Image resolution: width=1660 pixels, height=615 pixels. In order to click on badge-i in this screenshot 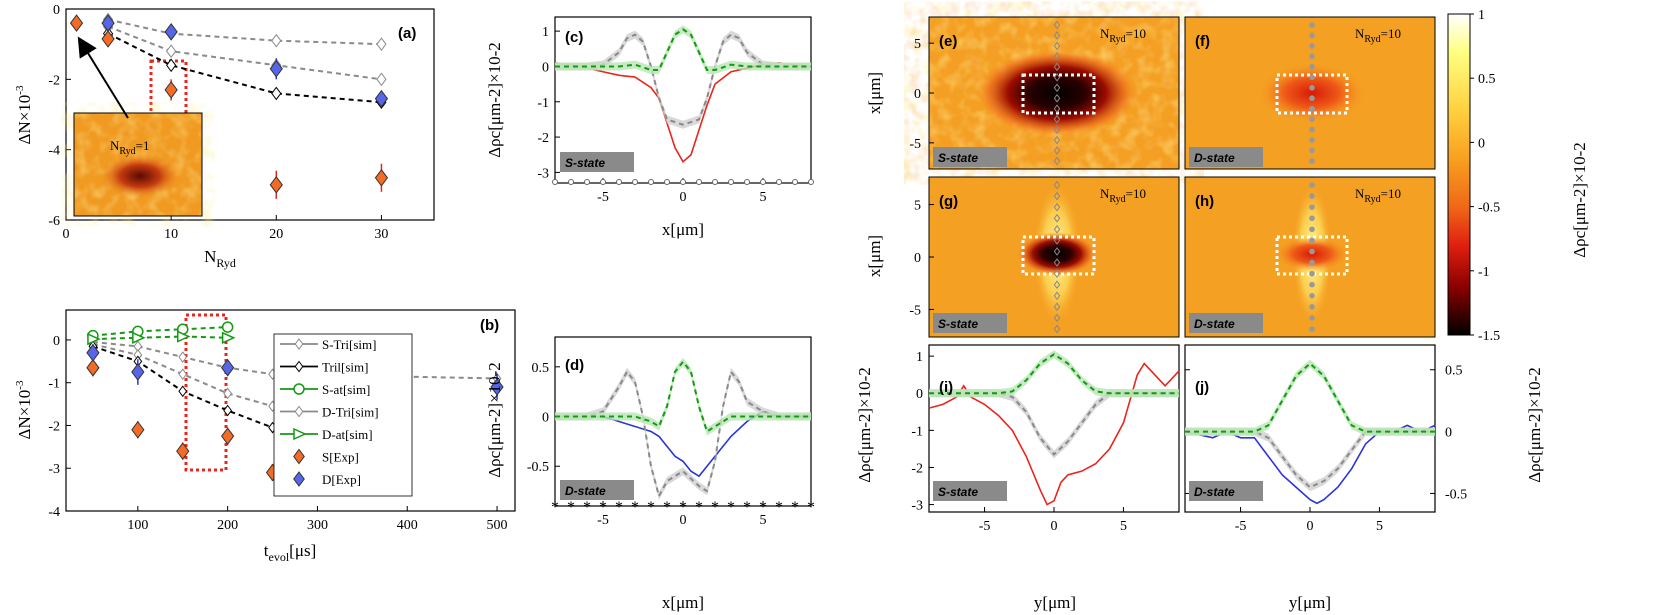, I will do `click(970, 491)`.